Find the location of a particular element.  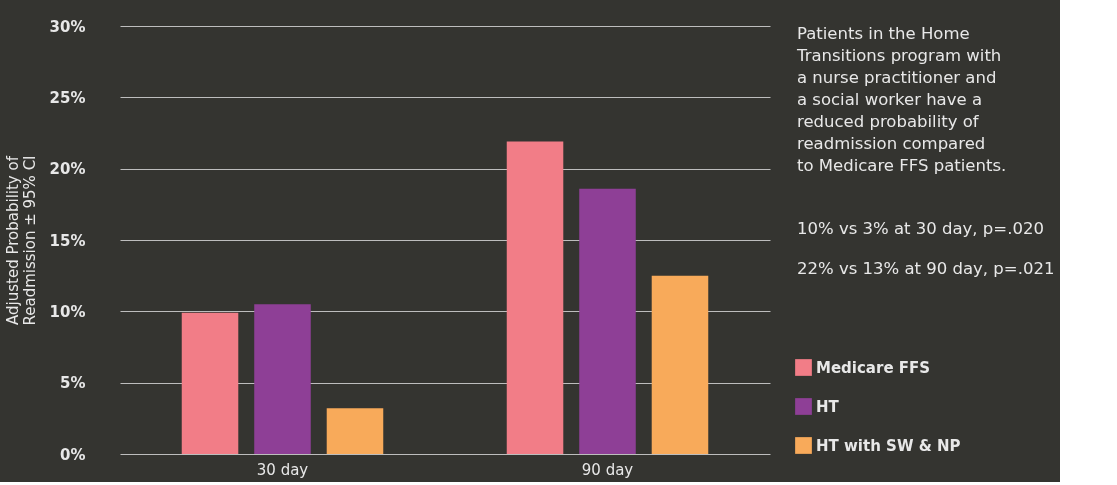

y-tick-label: 20% is located at coordinates (67, 169).